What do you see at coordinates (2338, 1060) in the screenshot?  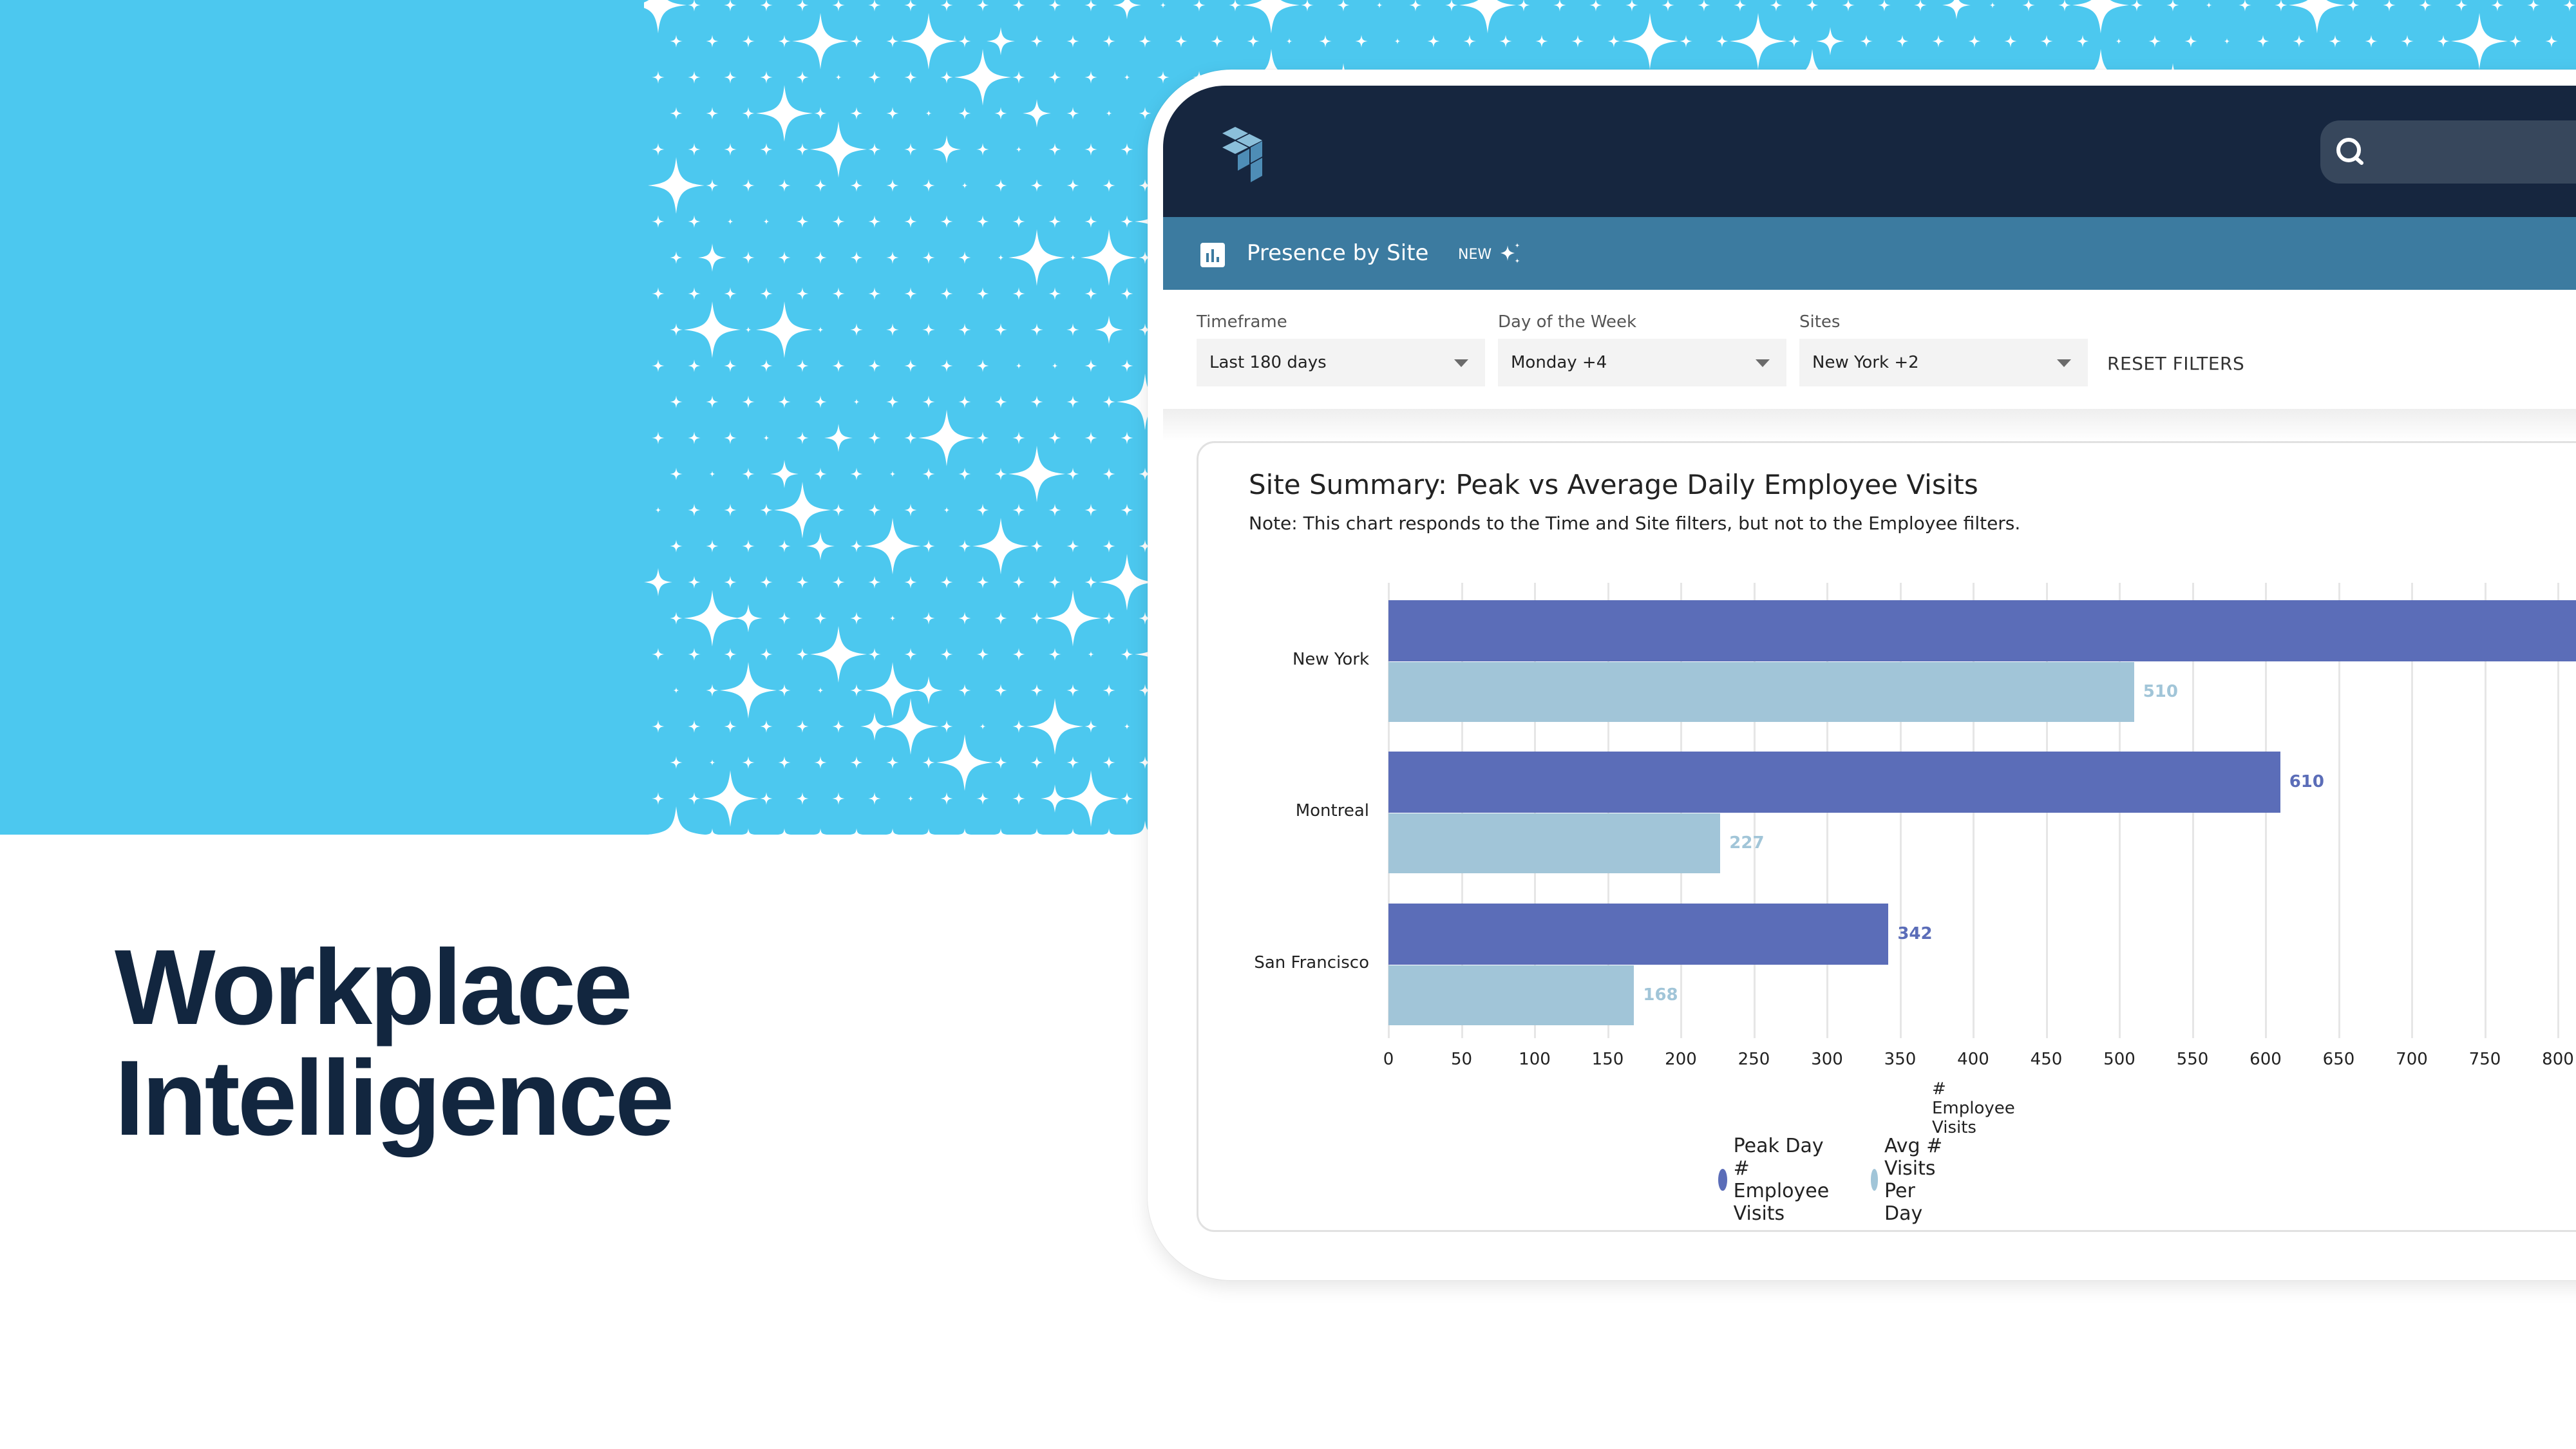 I see `x-tick-label: 650` at bounding box center [2338, 1060].